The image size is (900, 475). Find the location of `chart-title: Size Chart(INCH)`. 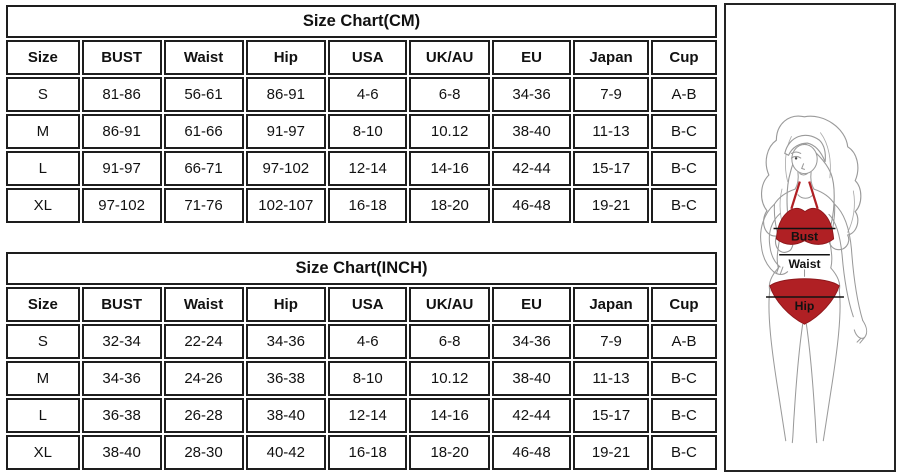

chart-title: Size Chart(INCH) is located at coordinates (361, 268).